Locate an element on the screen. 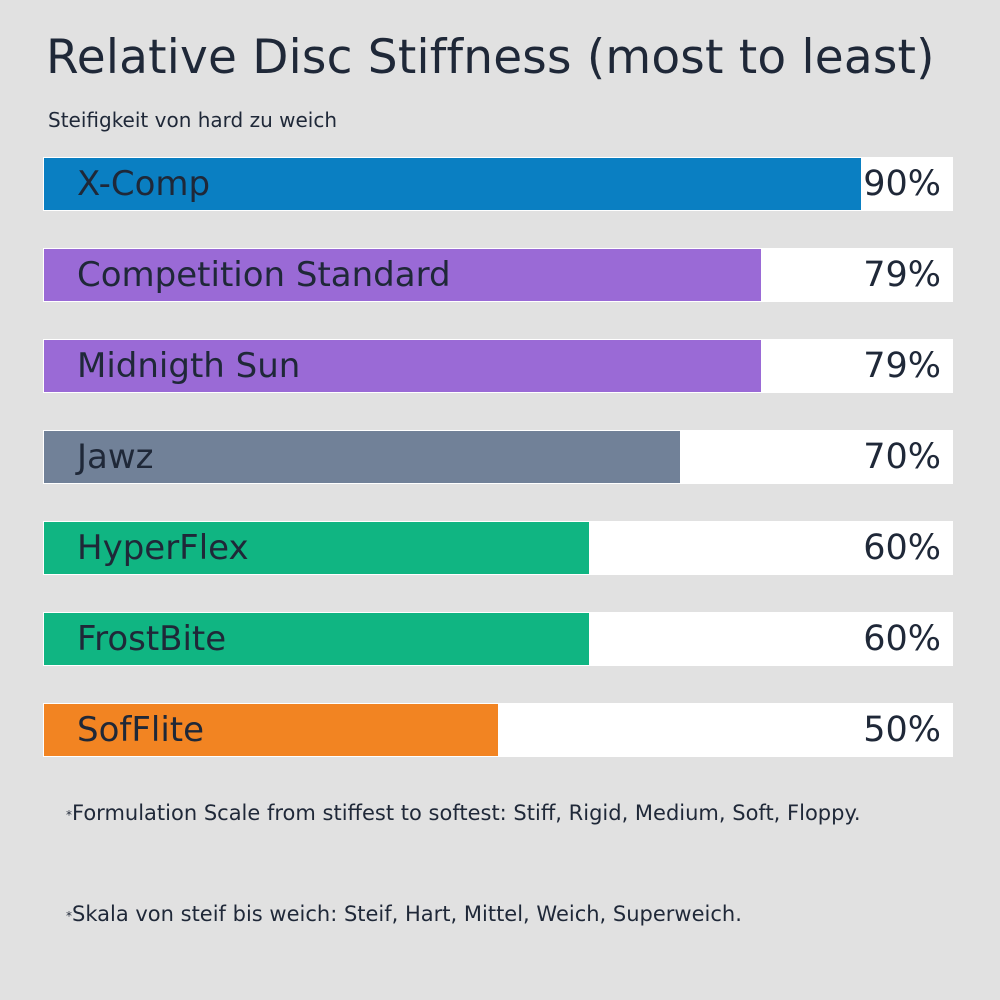 The height and width of the screenshot is (1000, 1000). chart-subtitle: Steifigkeit von hard zu weich is located at coordinates (193, 120).